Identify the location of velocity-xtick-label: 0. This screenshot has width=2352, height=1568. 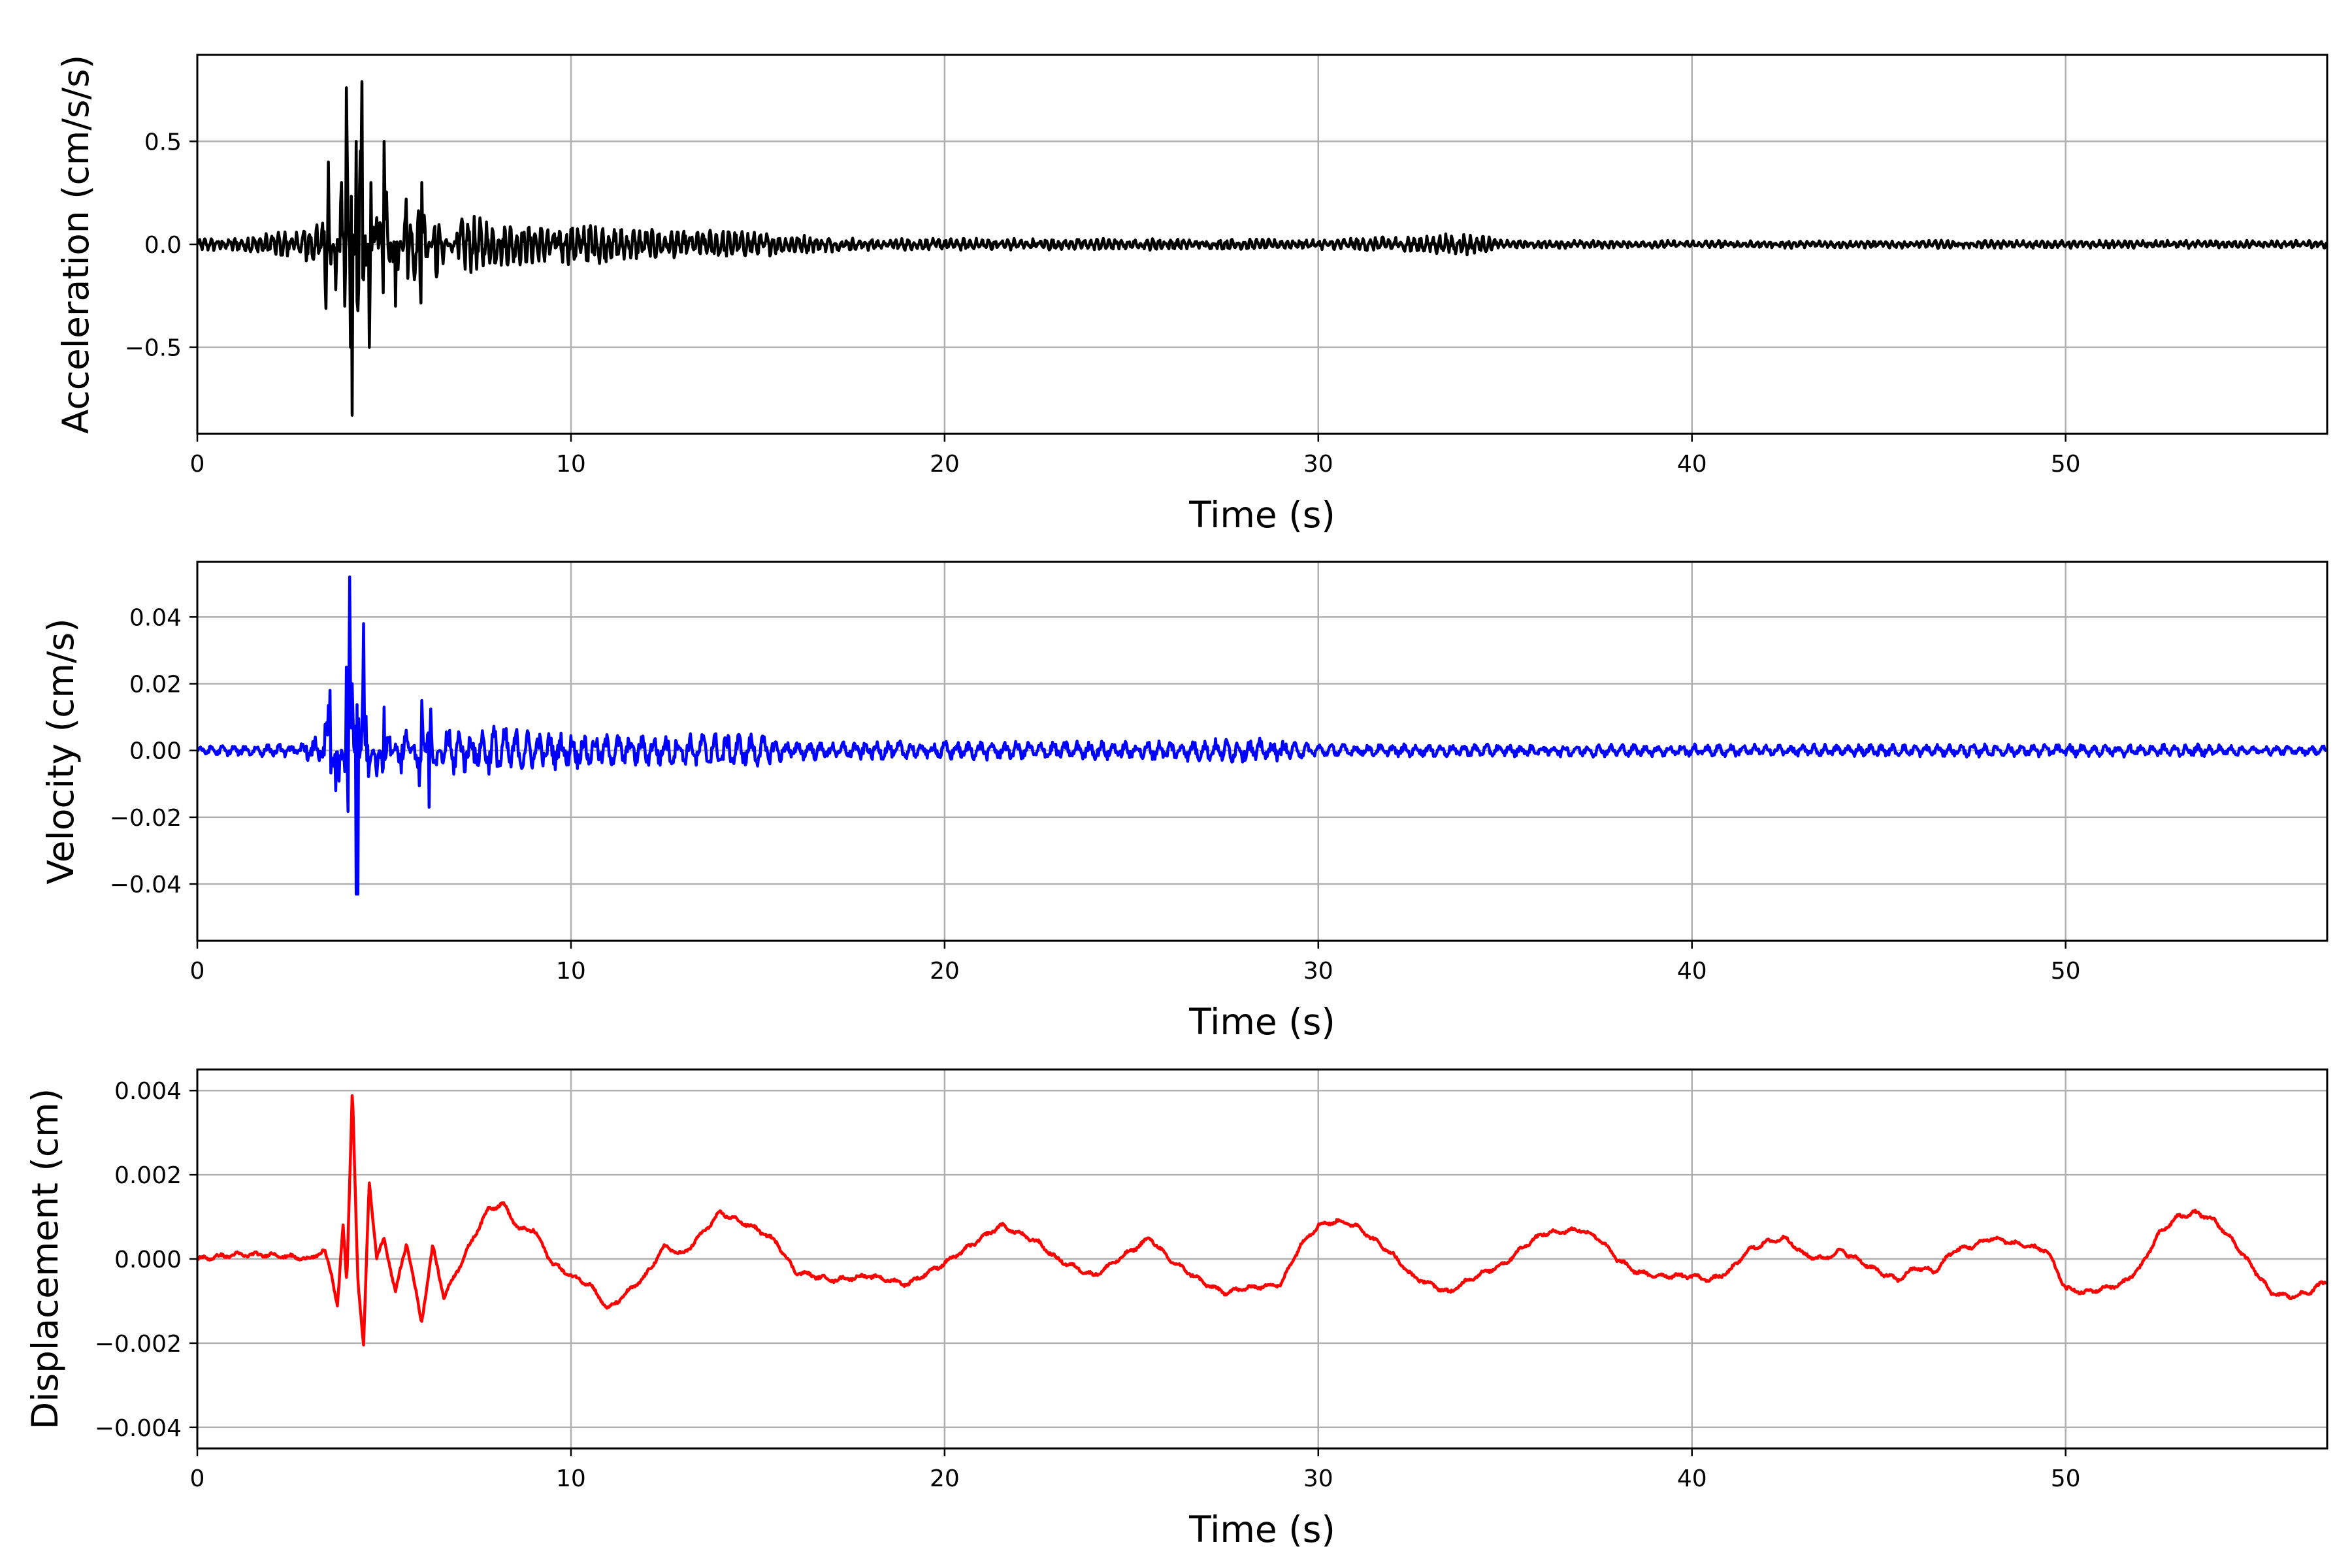
(197, 971).